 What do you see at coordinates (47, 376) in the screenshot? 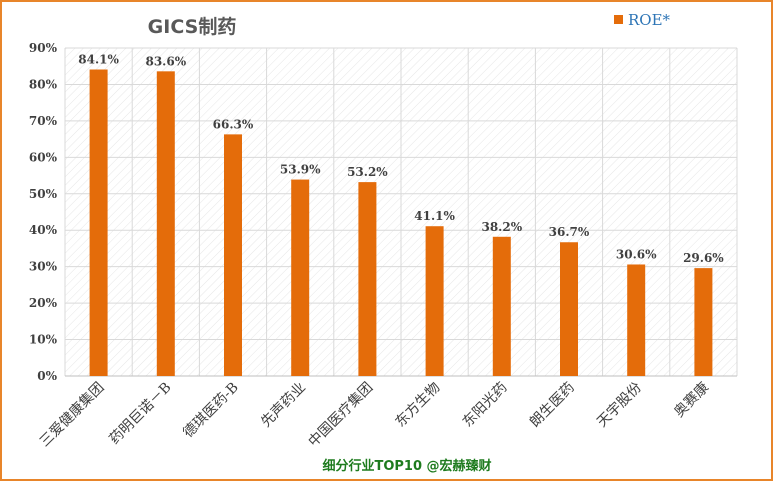
I see `y-tick-label: 0%` at bounding box center [47, 376].